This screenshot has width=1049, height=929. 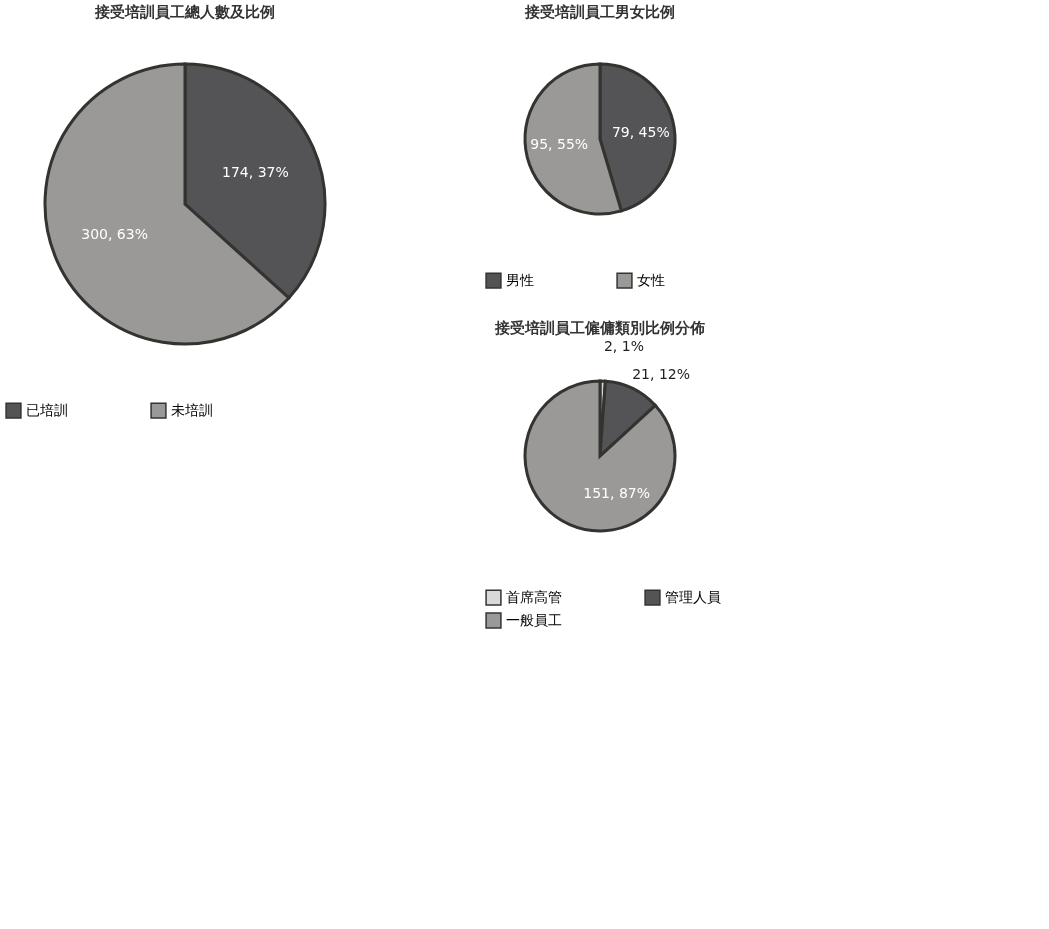 What do you see at coordinates (623, 346) in the screenshot?
I see `data-label: 2, 1%` at bounding box center [623, 346].